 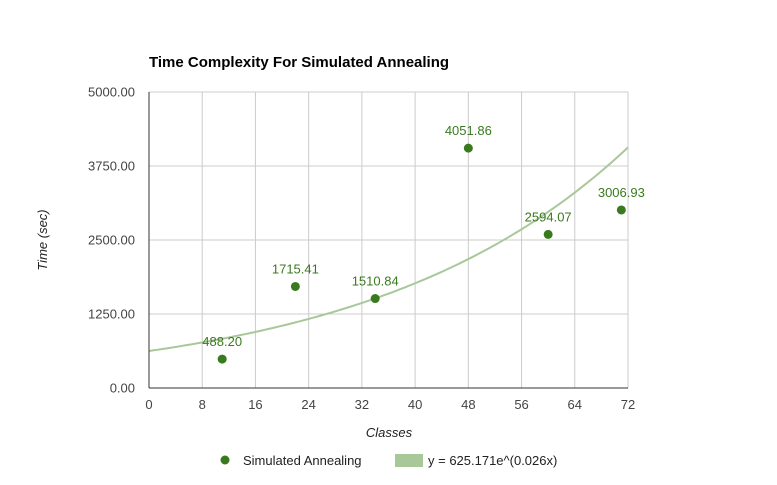 I want to click on y-axis-label: Time (sec), so click(x=42, y=239).